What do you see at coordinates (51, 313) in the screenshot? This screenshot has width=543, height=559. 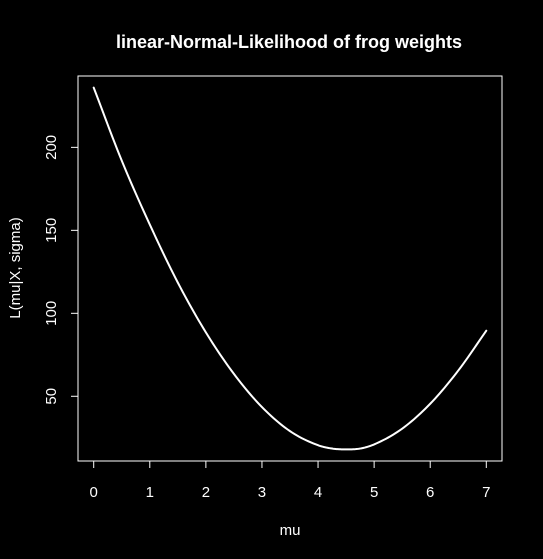 I see `y-tick-label: 100` at bounding box center [51, 313].